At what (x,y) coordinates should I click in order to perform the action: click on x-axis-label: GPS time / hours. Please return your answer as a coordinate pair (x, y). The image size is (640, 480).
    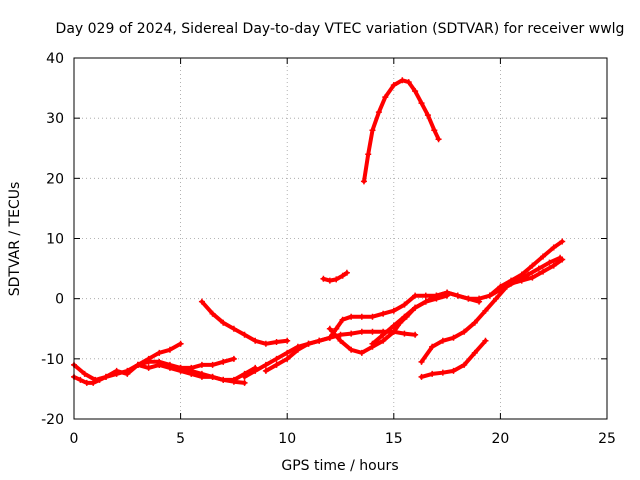
    Looking at the image, I should click on (339, 466).